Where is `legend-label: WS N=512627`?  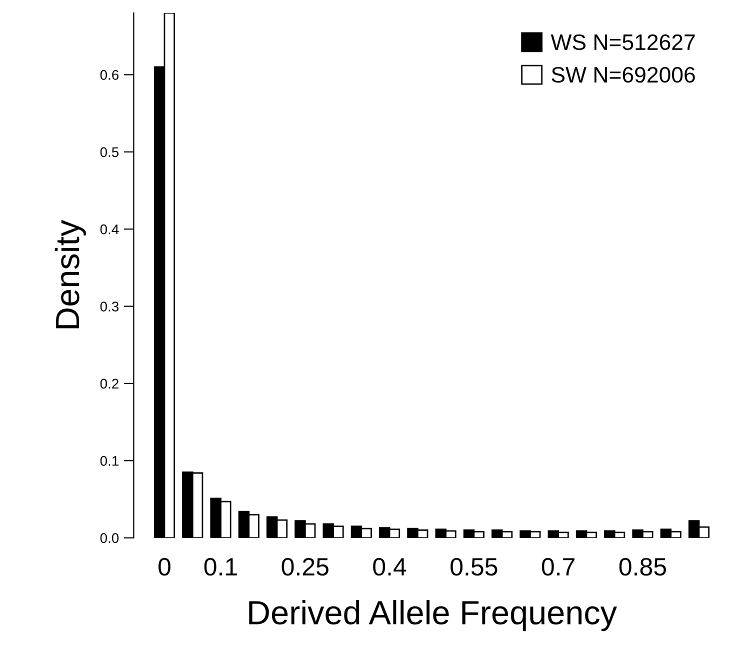 legend-label: WS N=512627 is located at coordinates (622, 42).